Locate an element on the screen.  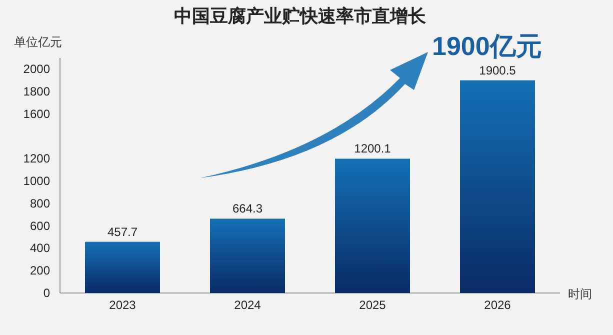
annotation: 1900亿元 is located at coordinates (487, 46).